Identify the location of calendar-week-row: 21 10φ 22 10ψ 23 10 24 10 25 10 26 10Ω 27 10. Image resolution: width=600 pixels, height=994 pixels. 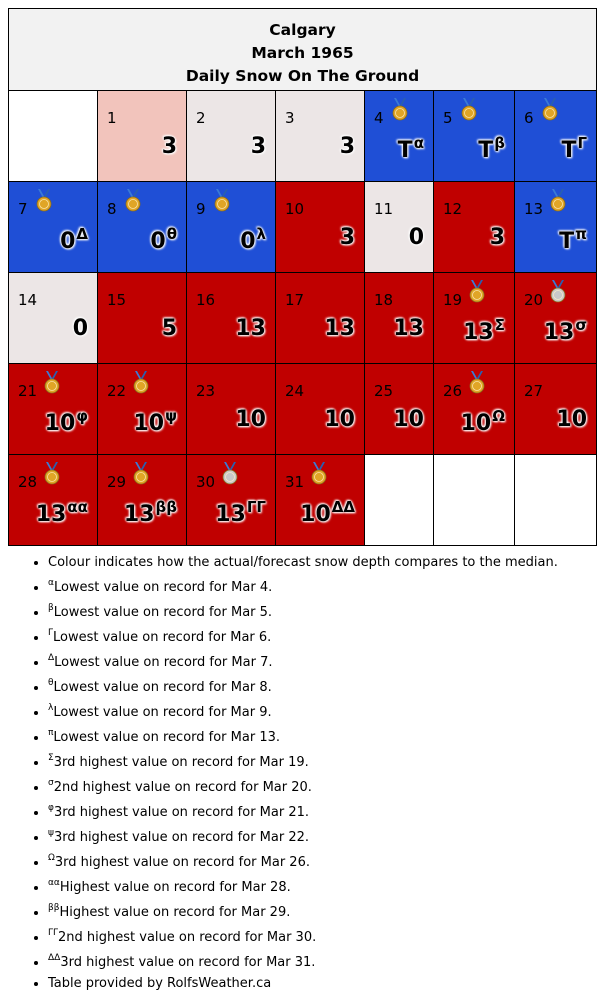
(303, 409).